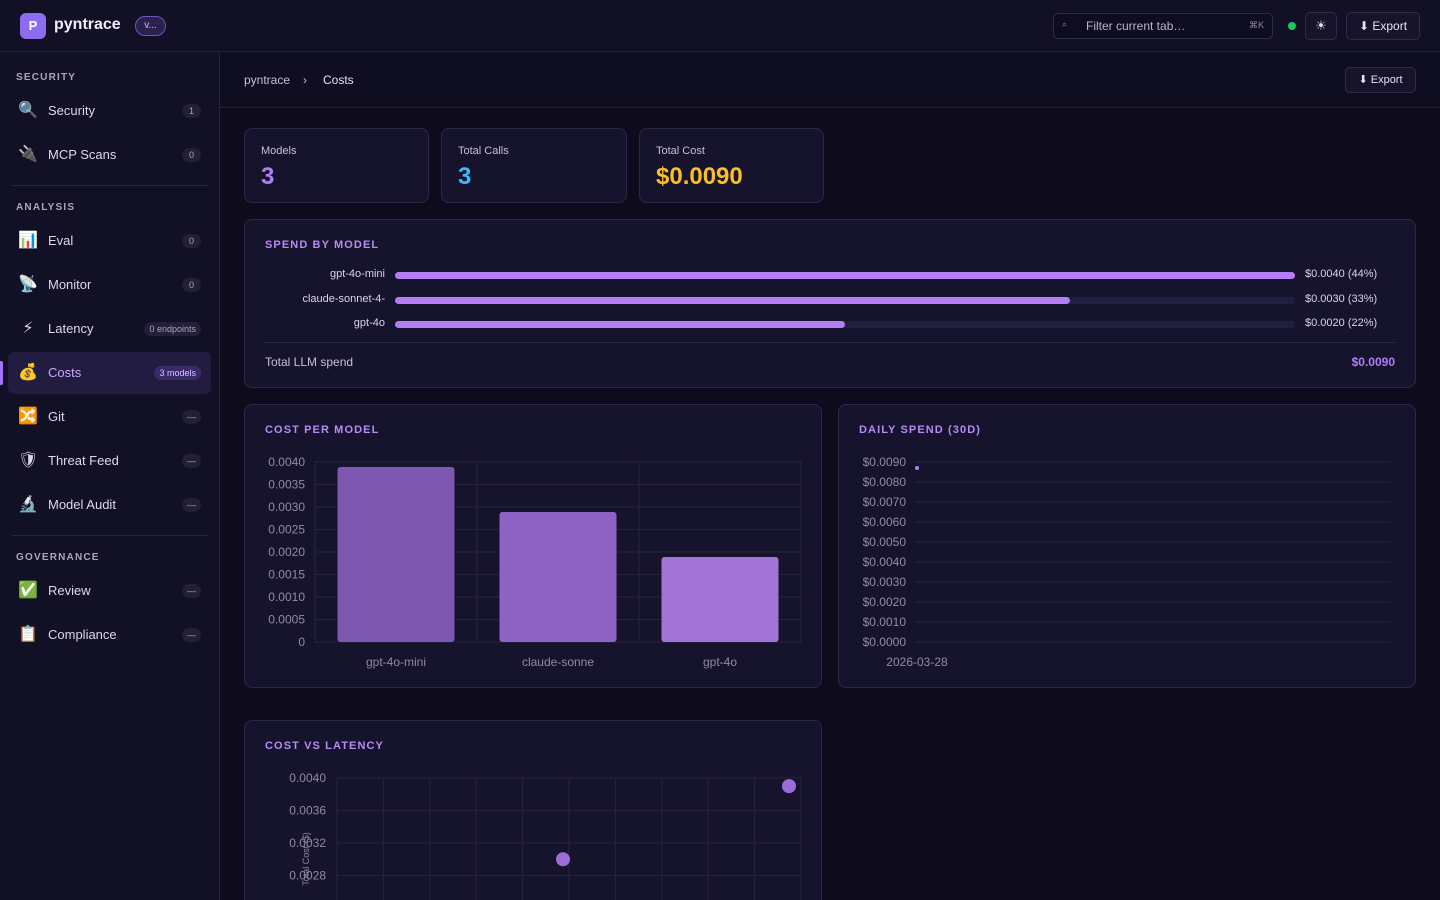 Image resolution: width=1440 pixels, height=900 pixels. Describe the element at coordinates (1341, 323) in the screenshot. I see `spend-row-value: $0.0020 (22%)` at that location.